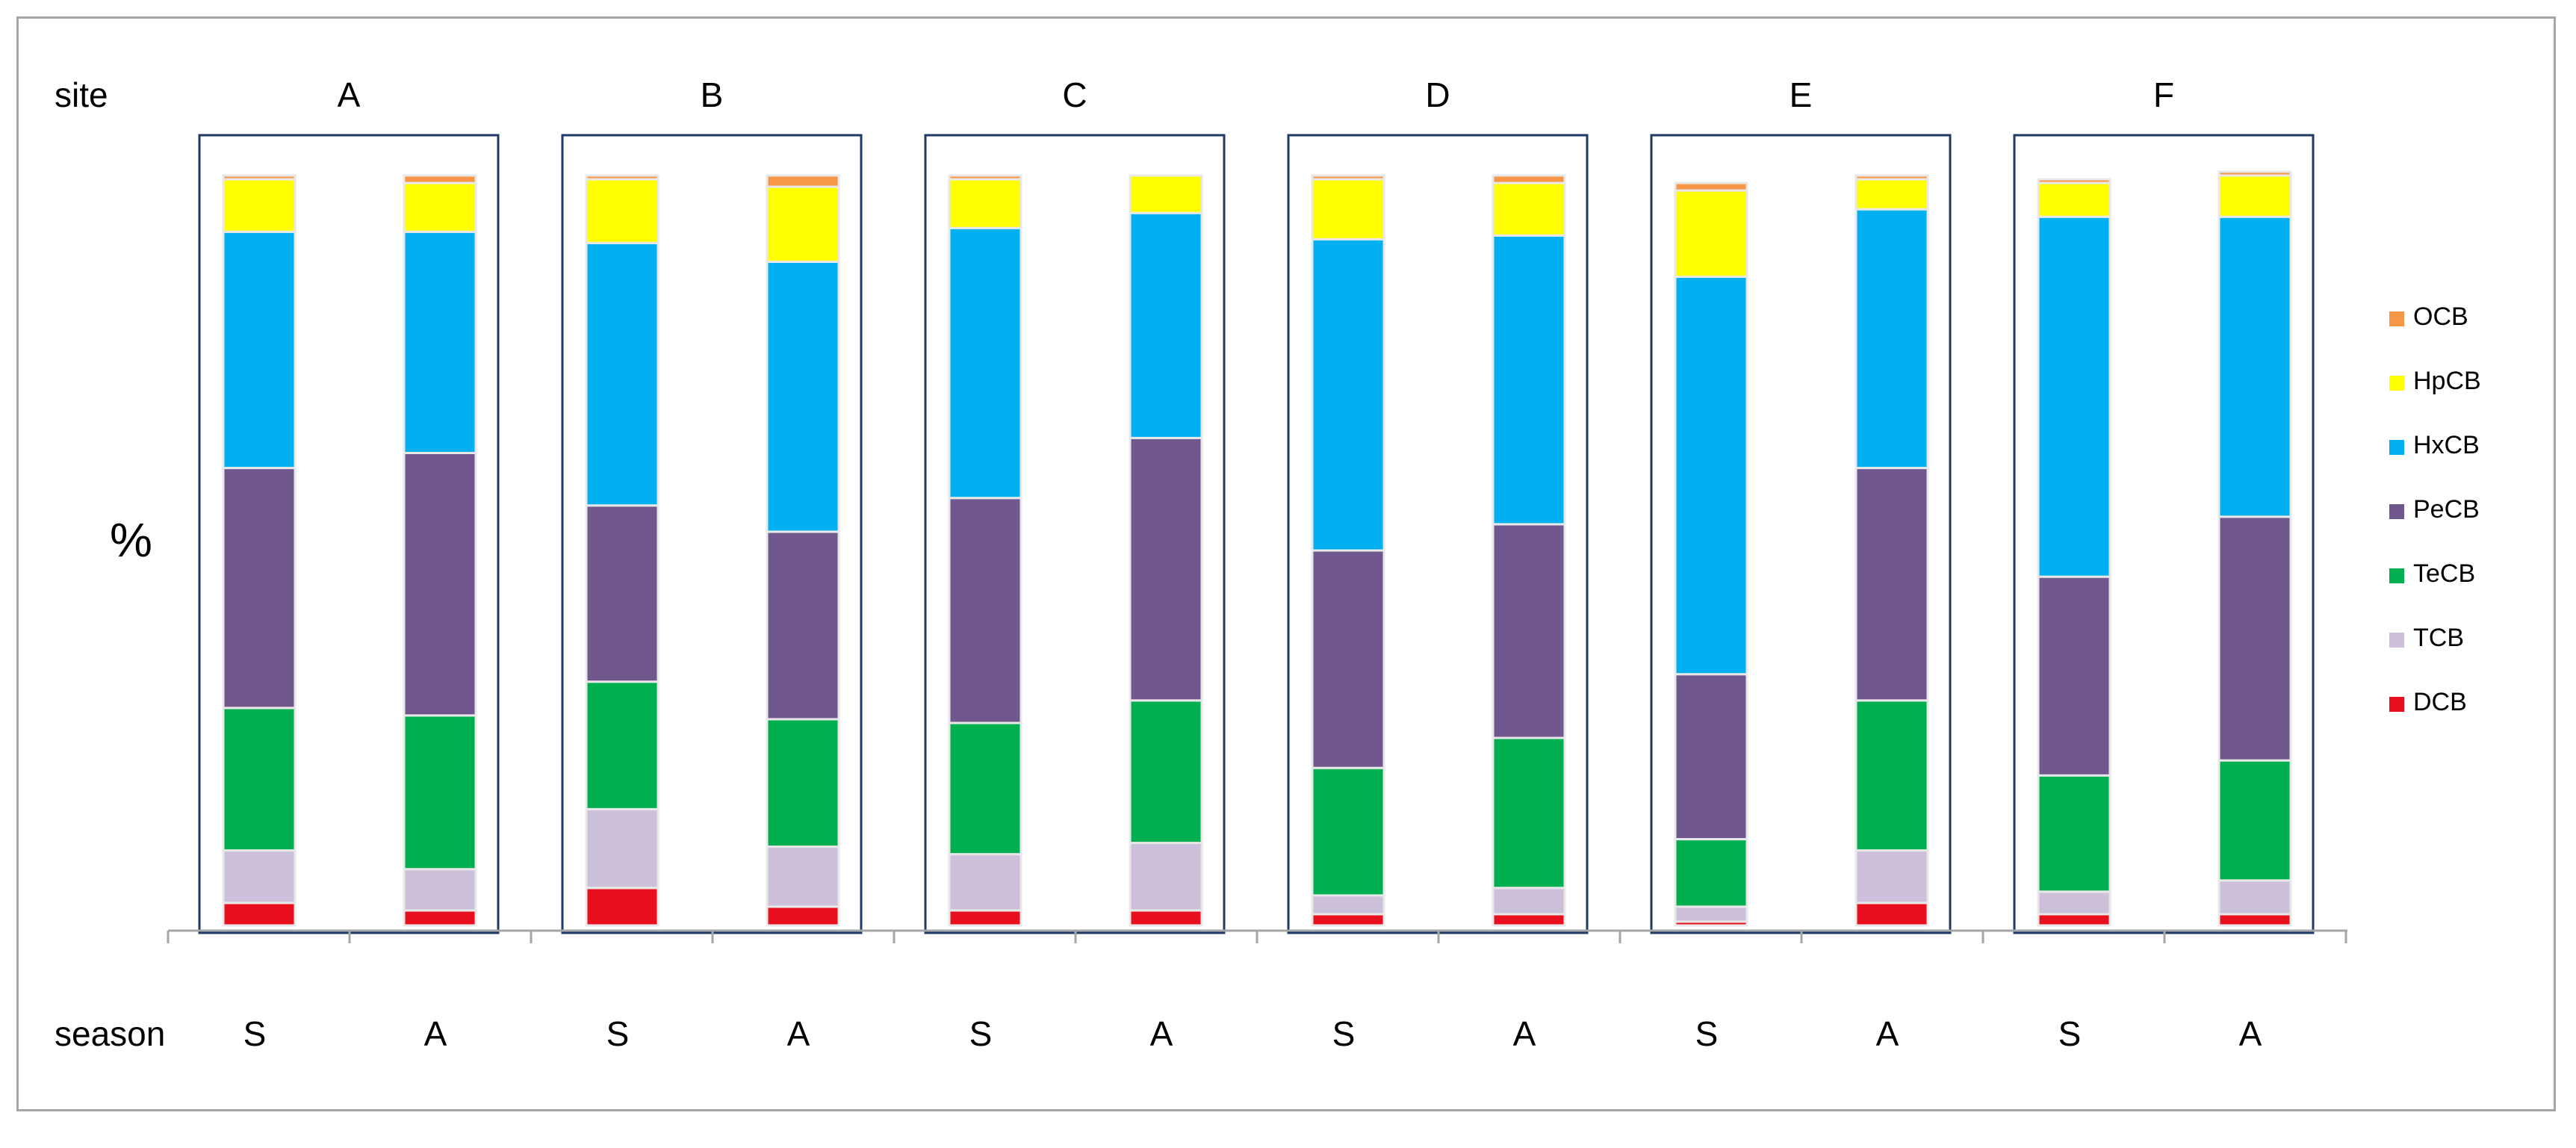  What do you see at coordinates (2254, 920) in the screenshot?
I see `bar-segment-DCB-F-A` at bounding box center [2254, 920].